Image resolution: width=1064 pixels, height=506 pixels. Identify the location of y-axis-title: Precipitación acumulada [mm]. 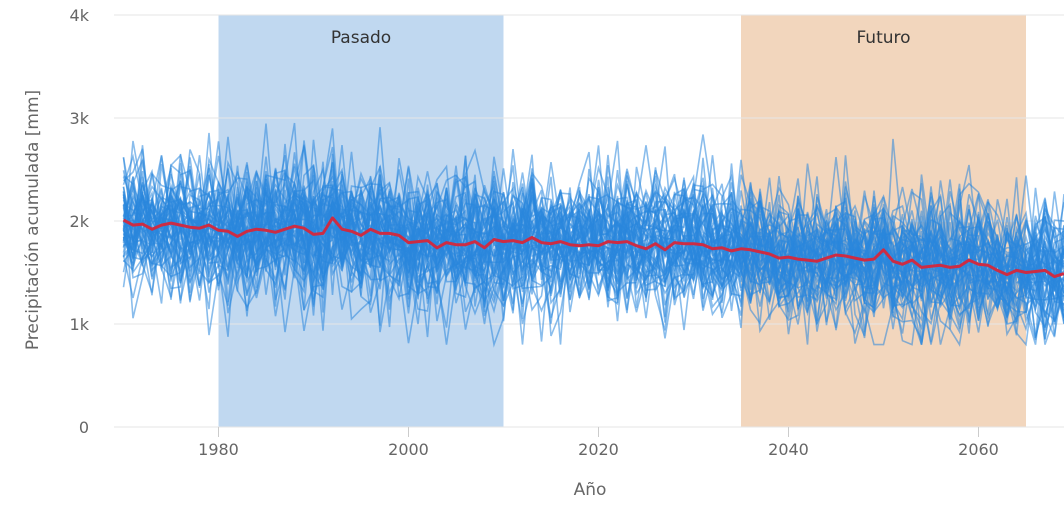
(33, 220).